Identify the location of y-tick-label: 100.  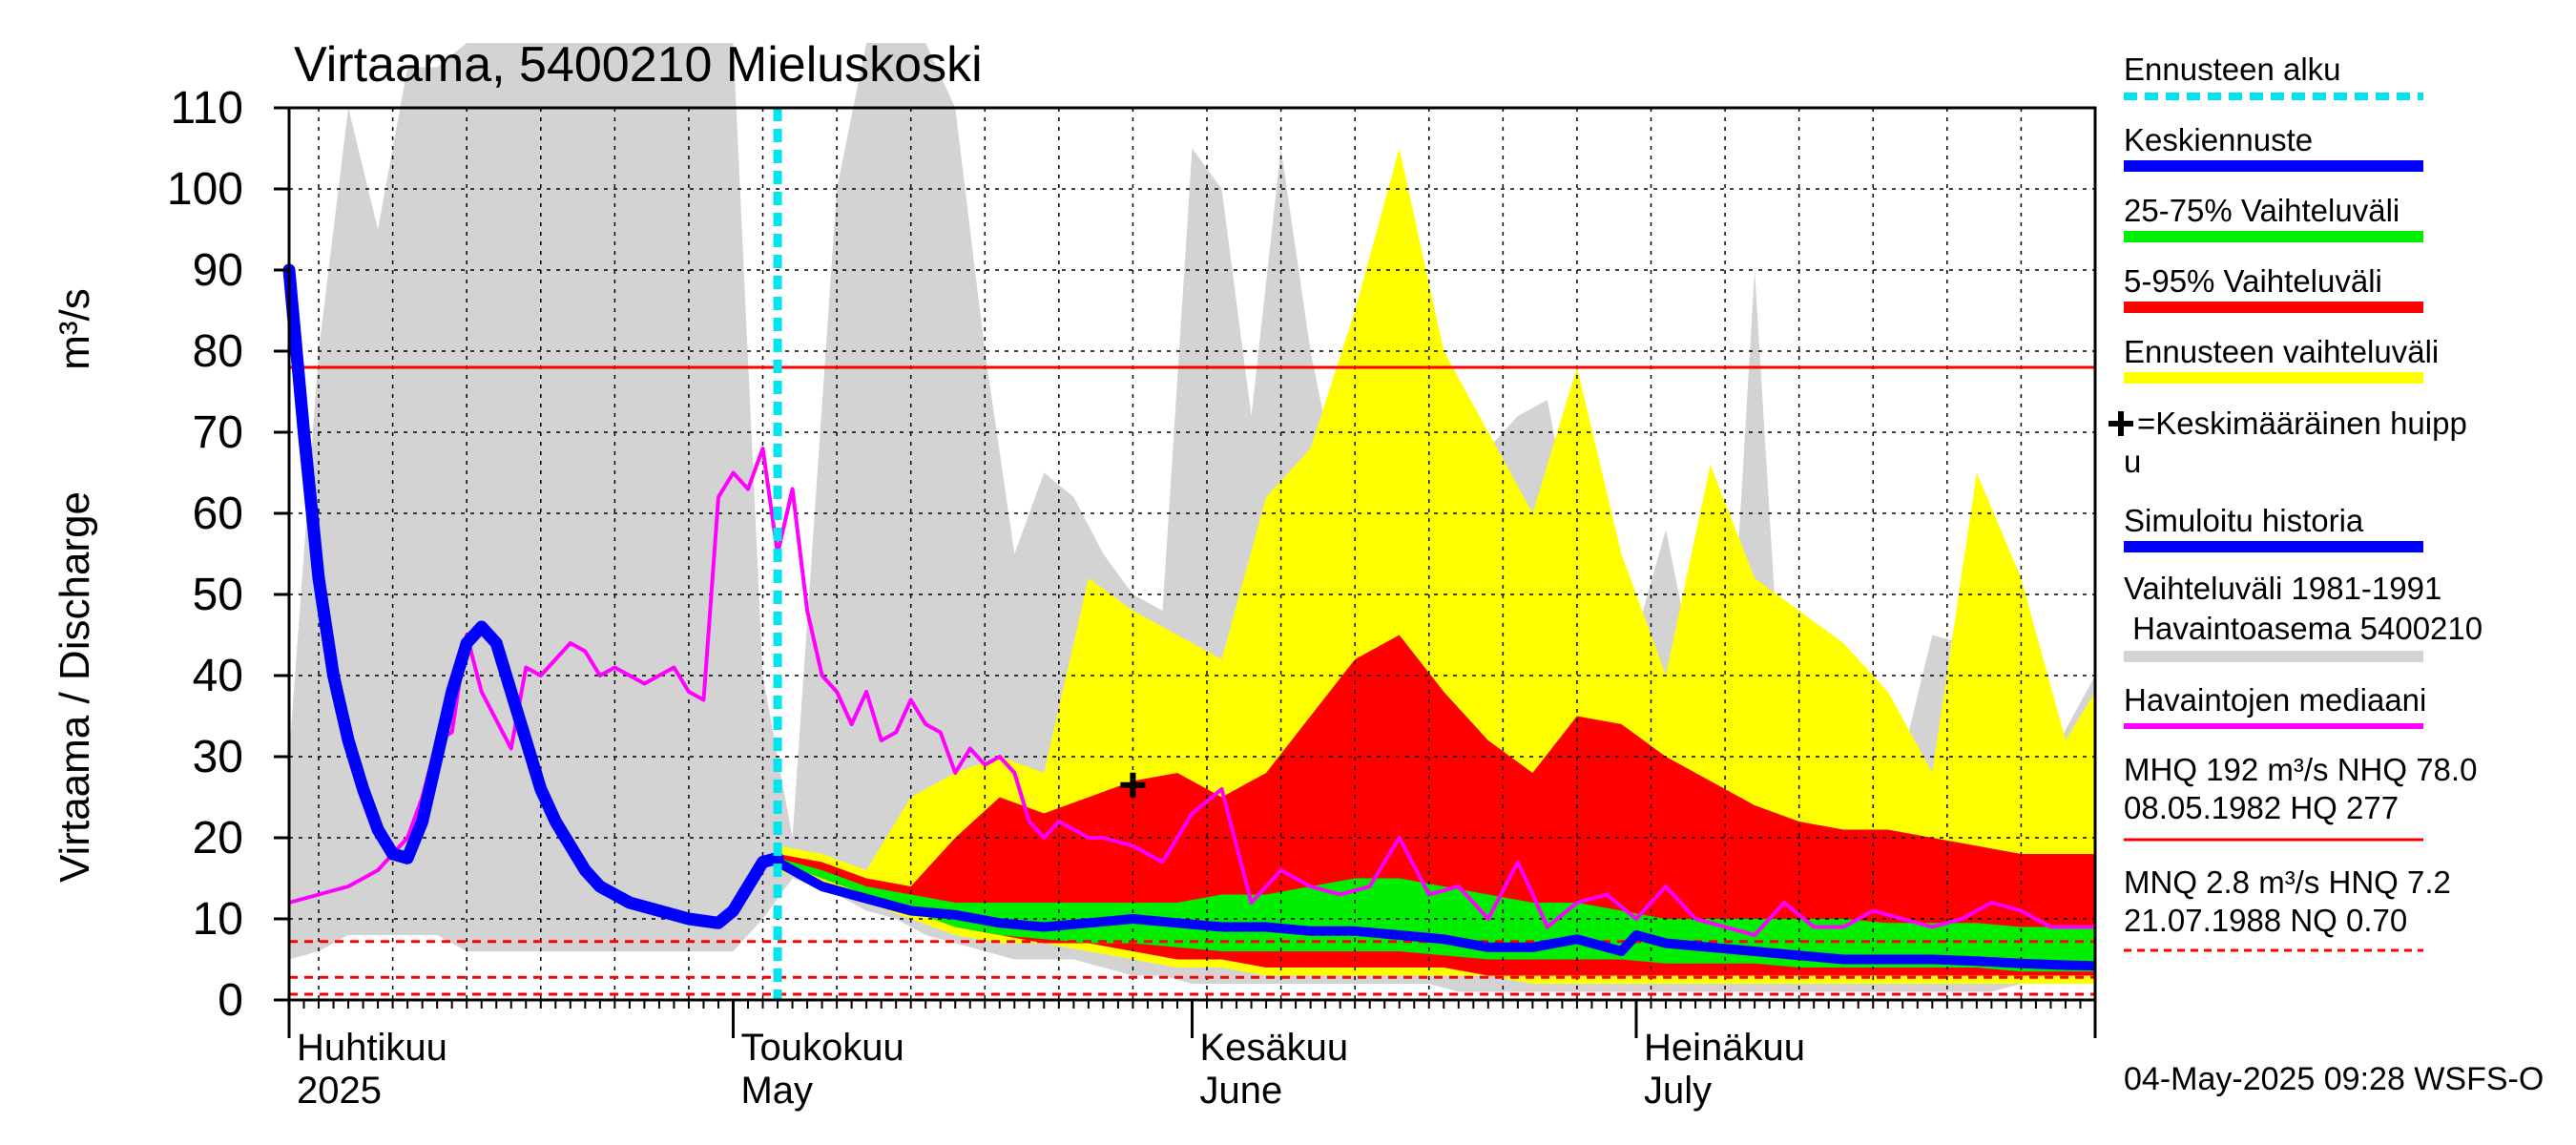
(205, 189).